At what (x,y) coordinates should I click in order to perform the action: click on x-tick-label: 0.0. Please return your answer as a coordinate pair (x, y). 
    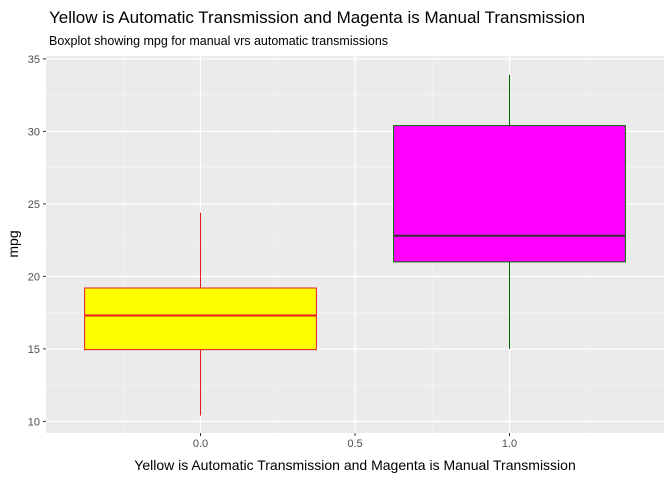
    Looking at the image, I should click on (200, 444).